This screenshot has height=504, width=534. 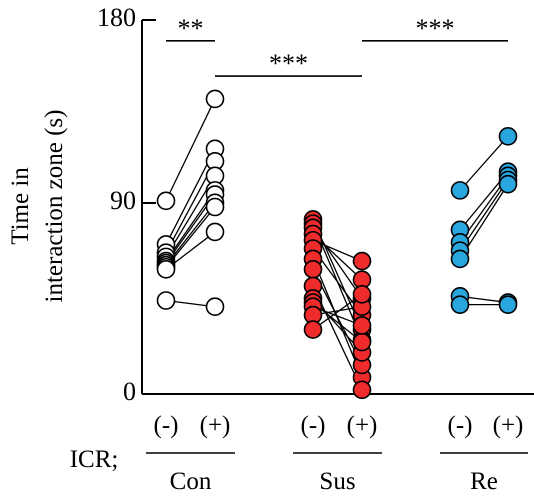 What do you see at coordinates (116, 17) in the screenshot?
I see `y-tick-label-180: 180` at bounding box center [116, 17].